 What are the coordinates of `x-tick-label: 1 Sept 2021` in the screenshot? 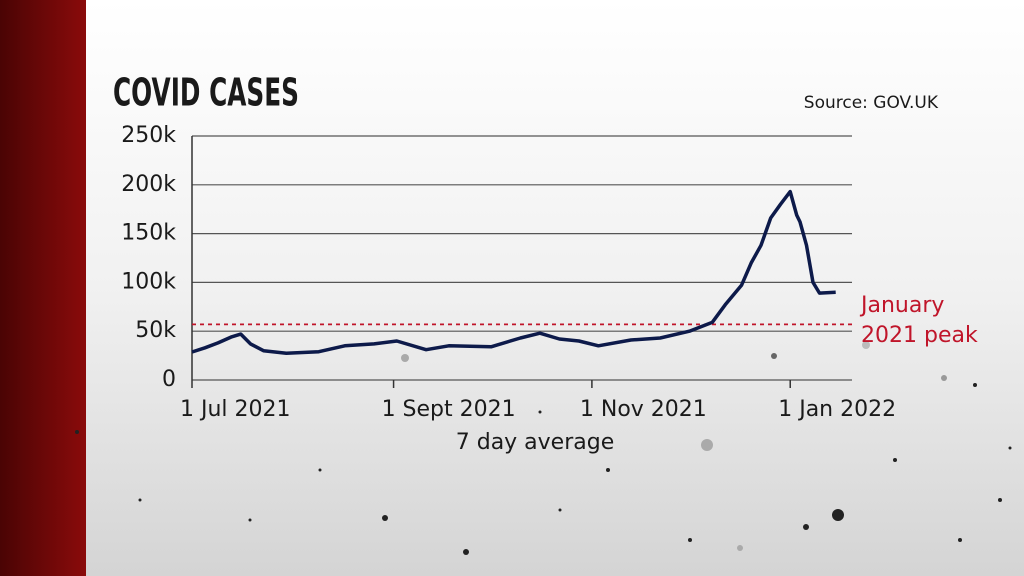 It's located at (449, 409).